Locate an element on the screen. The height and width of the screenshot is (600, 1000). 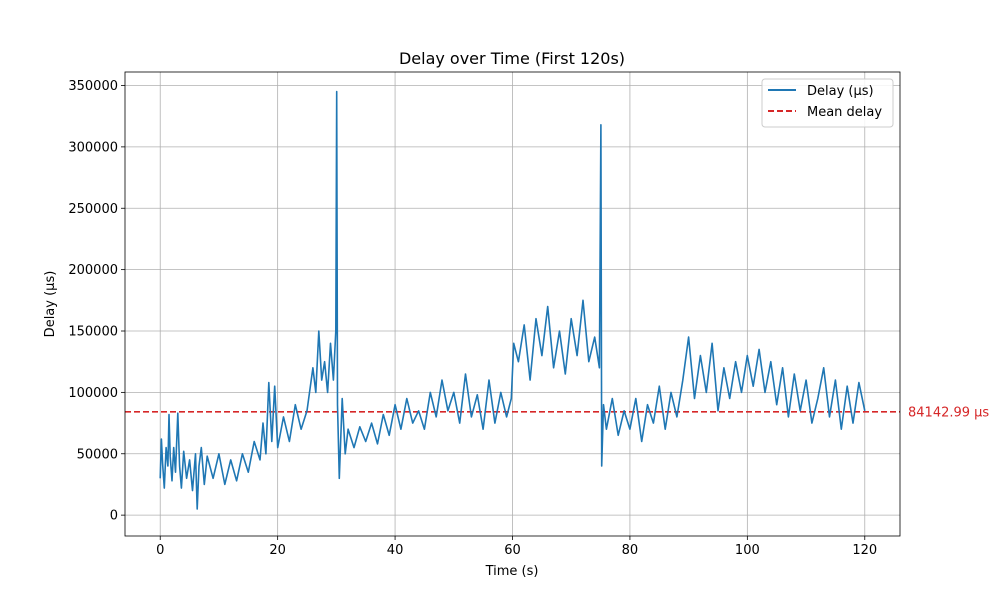
legend-label-delay: Delay (µs) is located at coordinates (840, 91).